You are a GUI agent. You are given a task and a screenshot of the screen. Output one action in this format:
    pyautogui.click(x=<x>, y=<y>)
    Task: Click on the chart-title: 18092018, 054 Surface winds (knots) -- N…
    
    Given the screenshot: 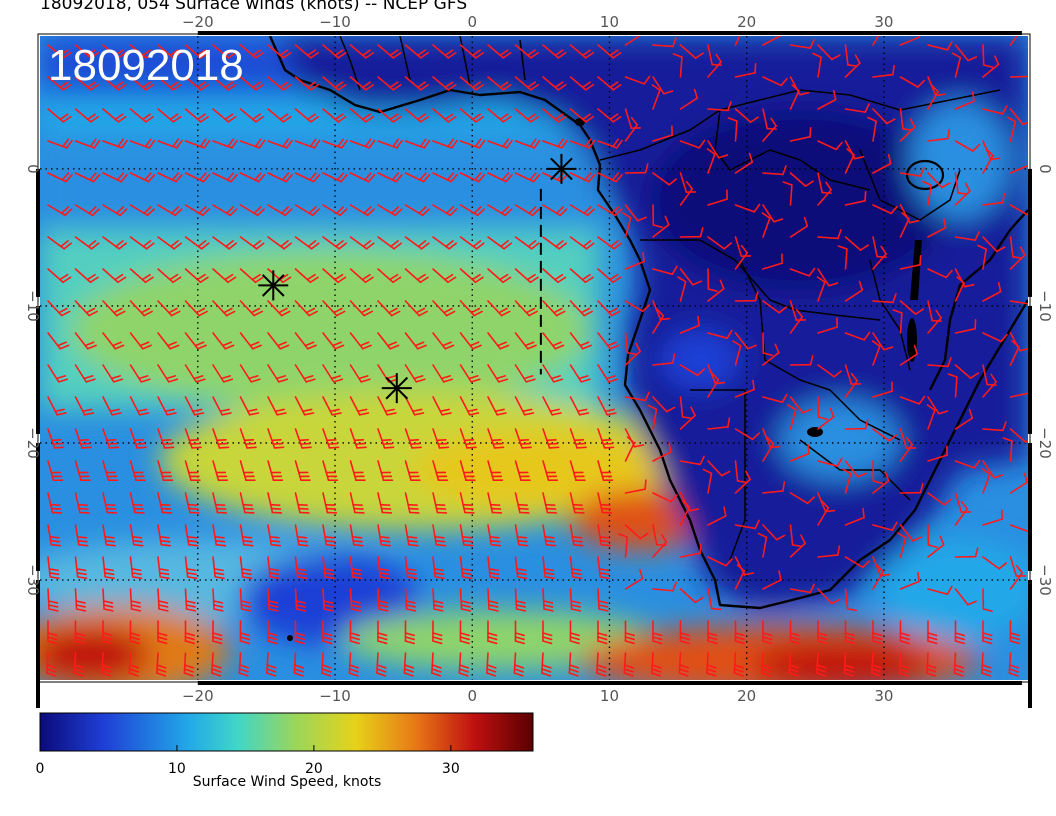 What is the action you would take?
    pyautogui.click(x=254, y=7)
    